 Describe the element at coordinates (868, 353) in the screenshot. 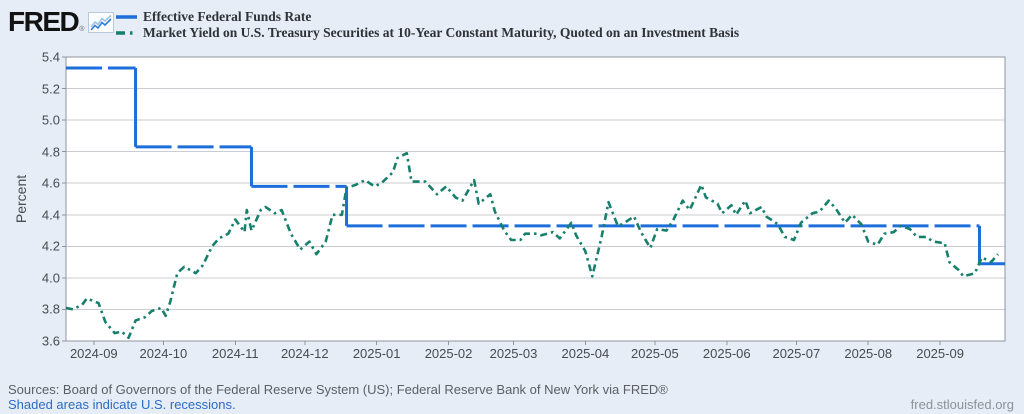

I see `x-axis-tick-label: 2025-08` at that location.